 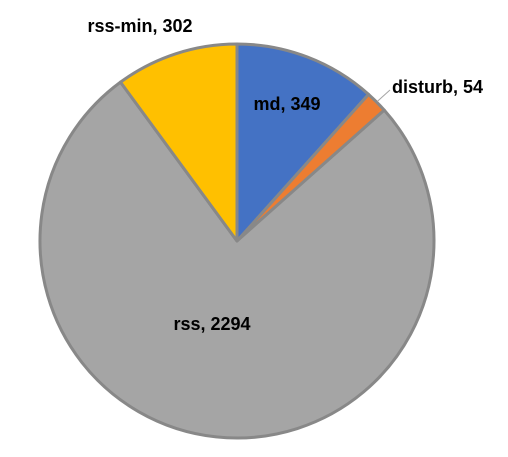 I want to click on label-rss: rss, 2294, so click(x=211, y=324).